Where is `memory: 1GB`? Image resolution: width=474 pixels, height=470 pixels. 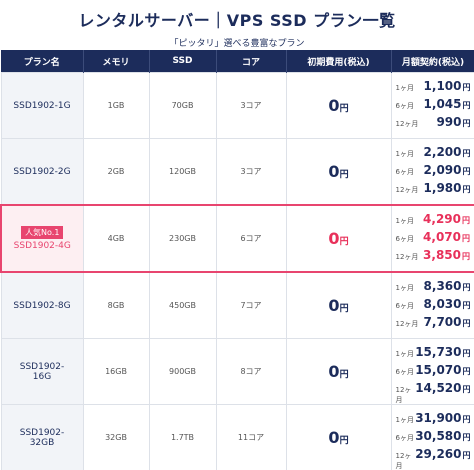
memory: 1GB is located at coordinates (116, 105).